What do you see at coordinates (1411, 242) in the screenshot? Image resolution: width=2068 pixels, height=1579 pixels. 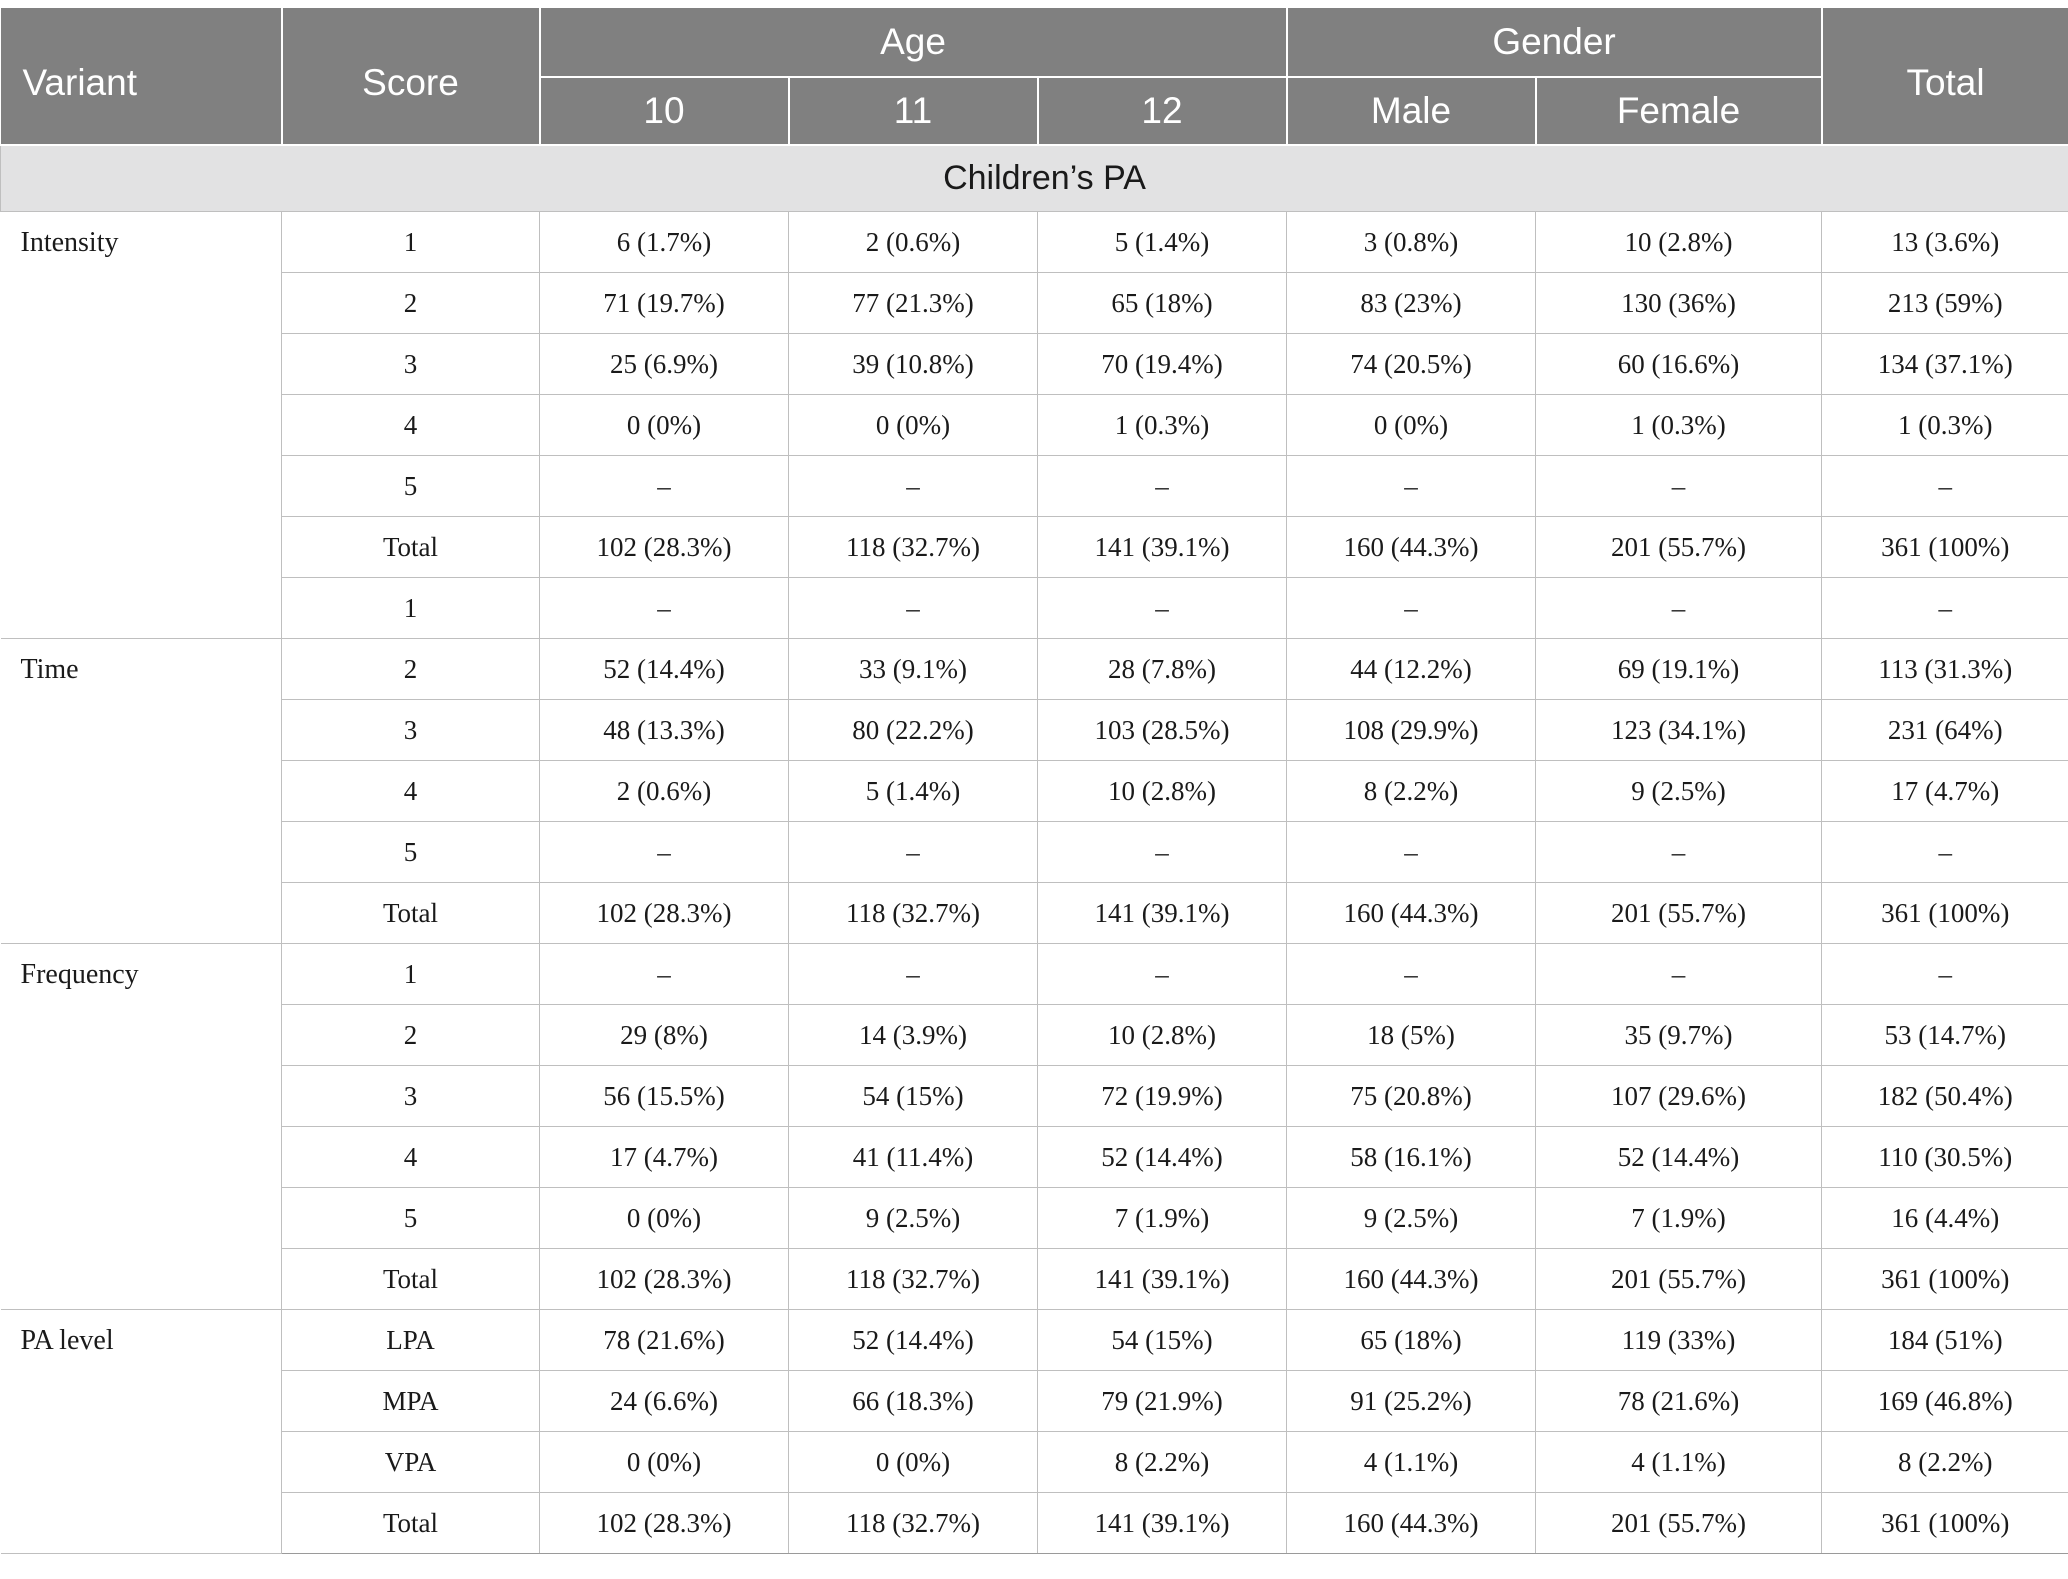 I see `male-cell: 3 (0.8%)` at bounding box center [1411, 242].